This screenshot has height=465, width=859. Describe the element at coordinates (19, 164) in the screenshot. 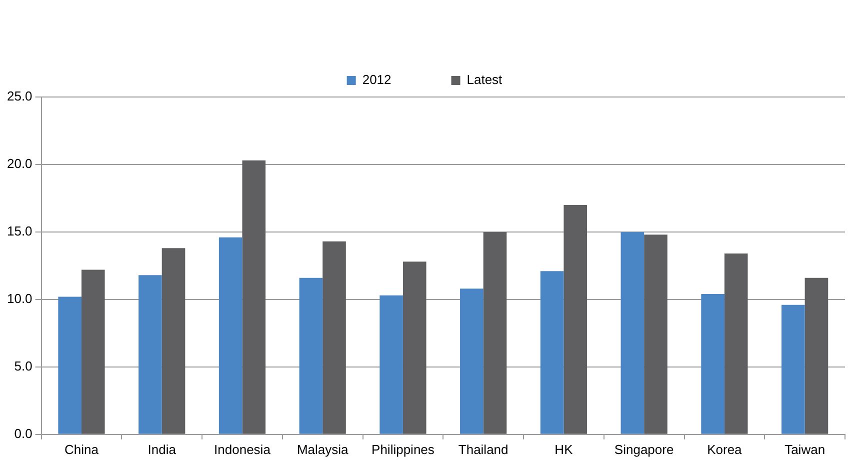

I see `y-tick-label: 20.0` at that location.